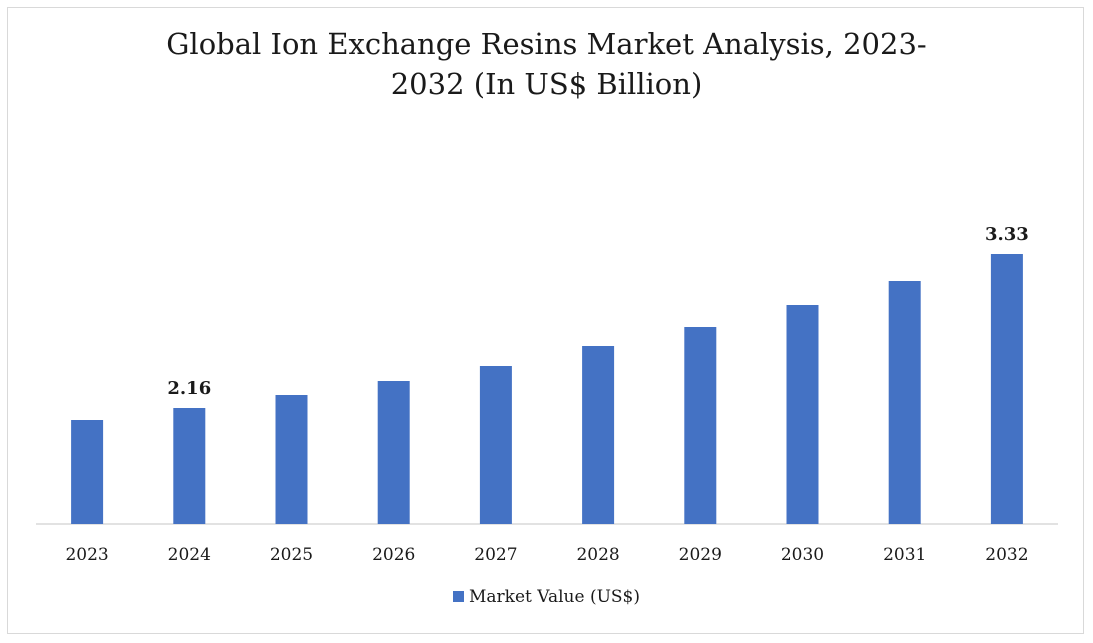 The height and width of the screenshot is (643, 1093). Describe the element at coordinates (1006, 555) in the screenshot. I see `x-tick-label-2032: 2032` at that location.